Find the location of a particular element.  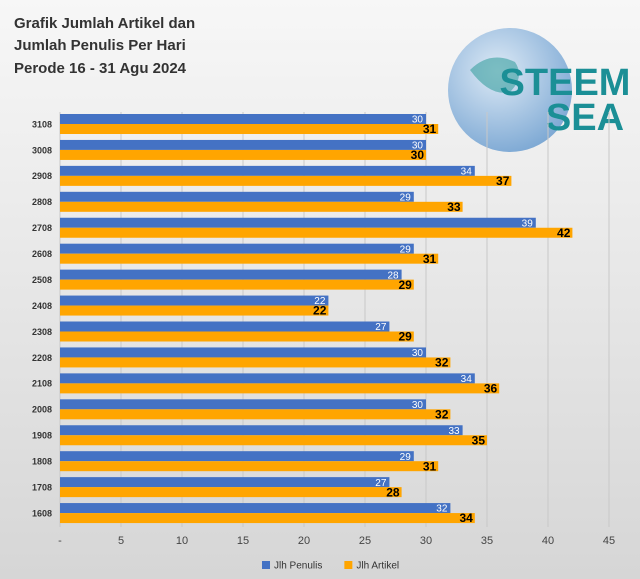

x-tick-label: 35 is located at coordinates (487, 541).